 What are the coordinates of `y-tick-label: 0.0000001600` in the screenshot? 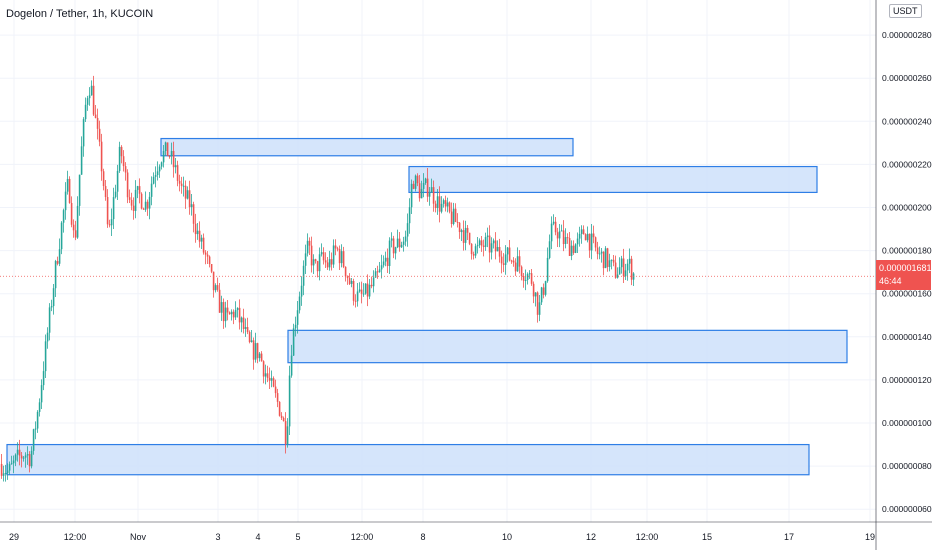 It's located at (907, 294).